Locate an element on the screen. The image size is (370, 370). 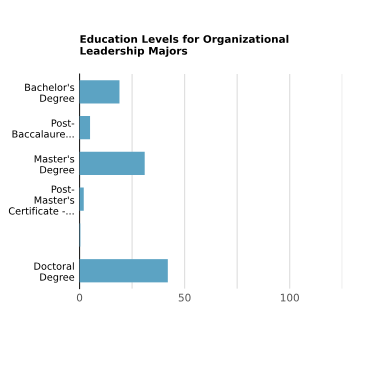
y-tick-label: Doctoral Degree is located at coordinates (54, 272).